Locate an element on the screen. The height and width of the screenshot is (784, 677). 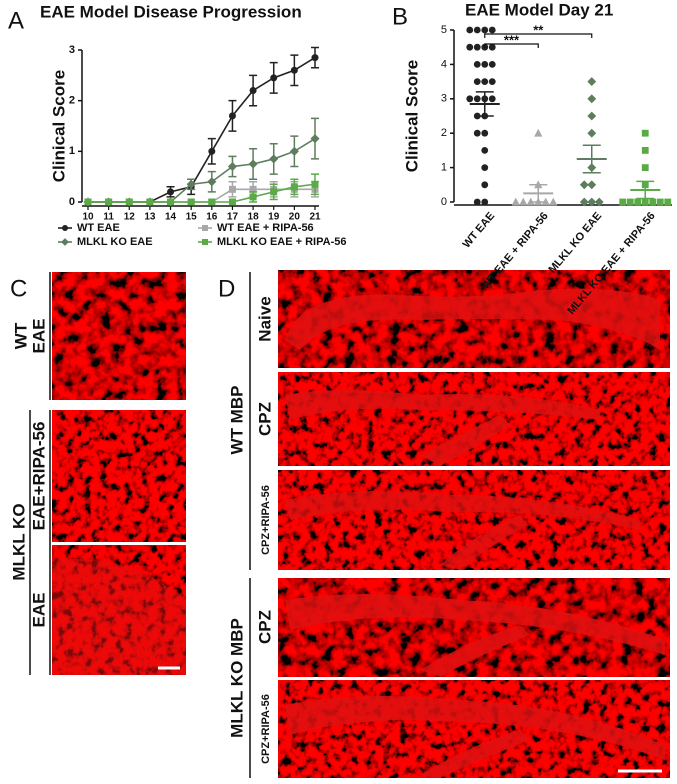
legend-label: MLKL KO EAE + RIPA-56 is located at coordinates (281, 242).